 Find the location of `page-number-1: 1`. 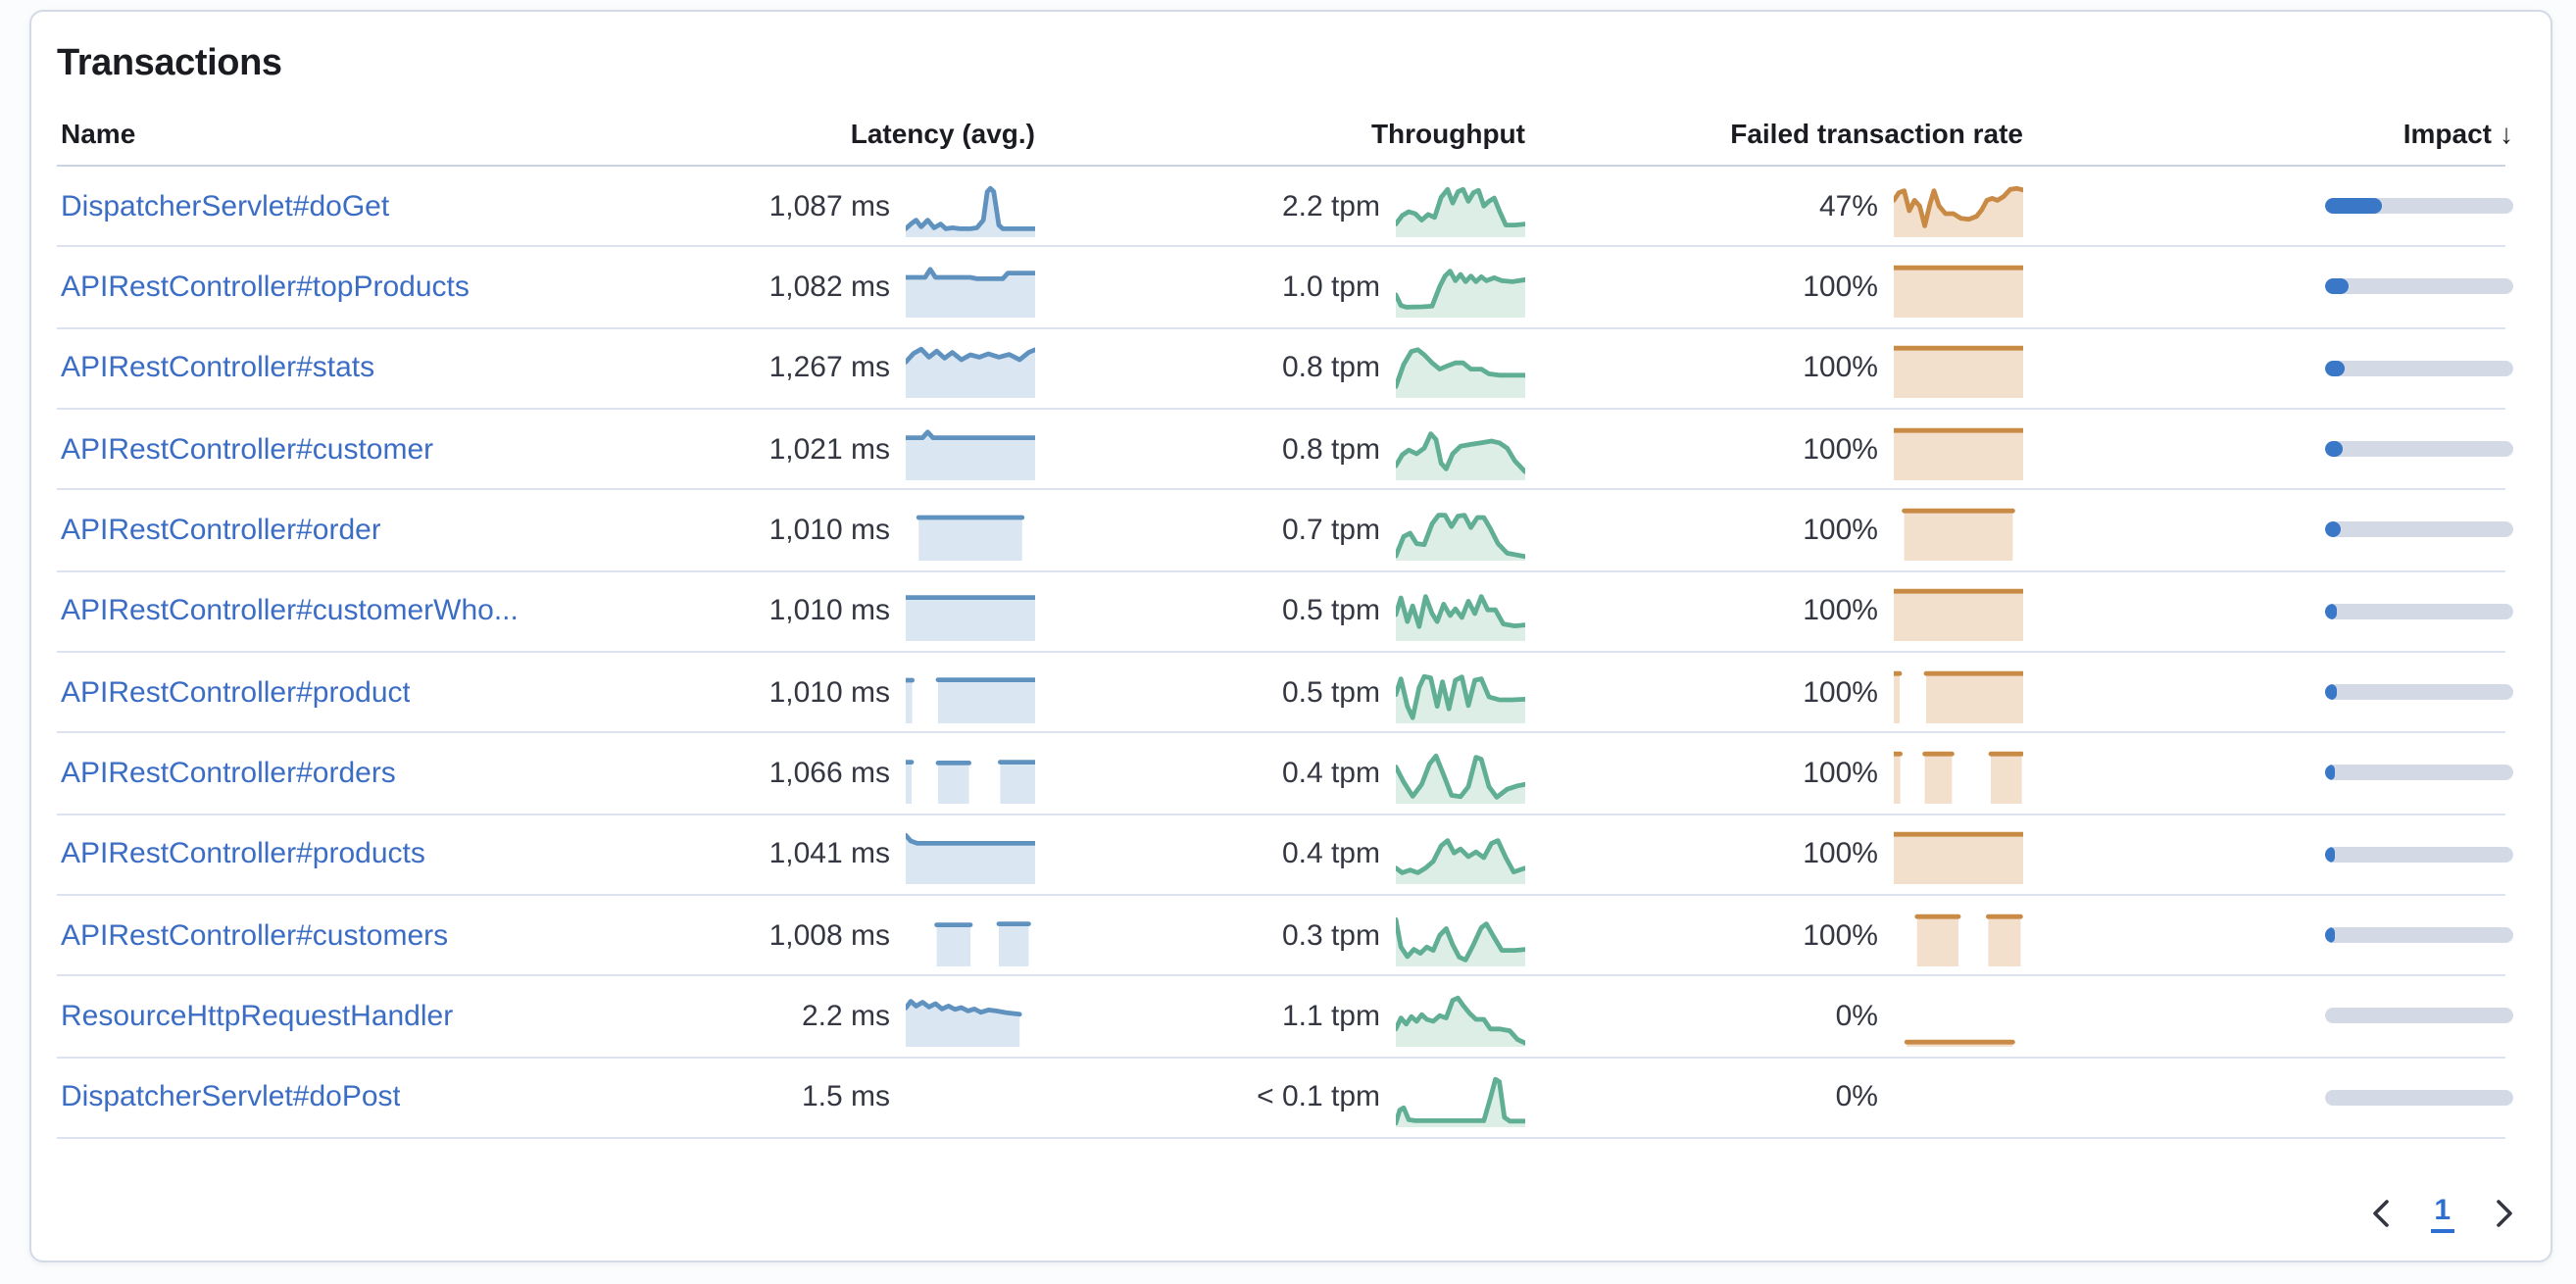

page-number-1: 1 is located at coordinates (2442, 1213).